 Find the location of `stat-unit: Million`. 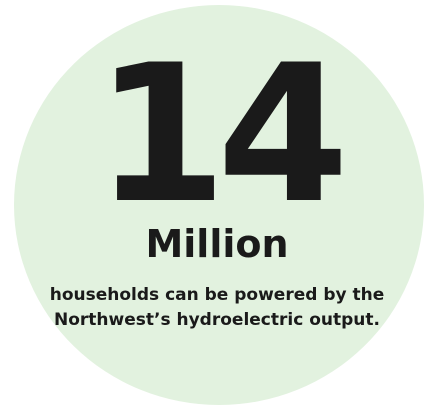

stat-unit: Million is located at coordinates (217, 244).